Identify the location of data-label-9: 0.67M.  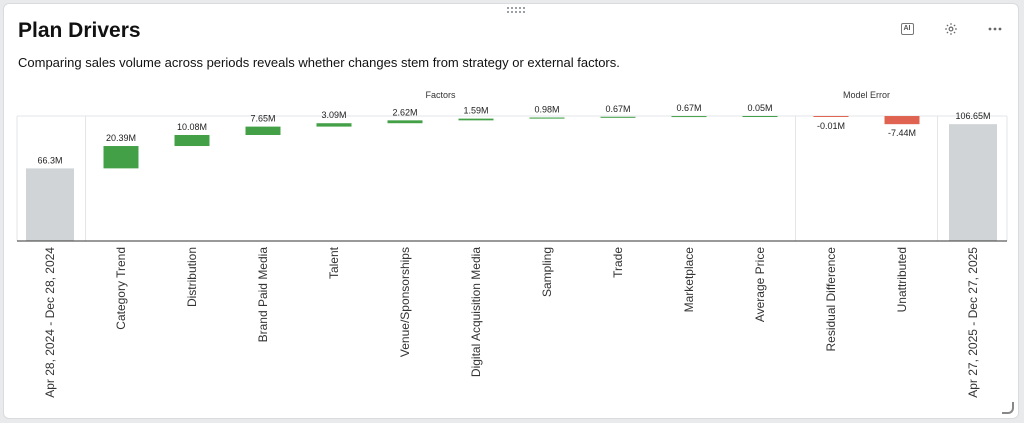
(688, 108).